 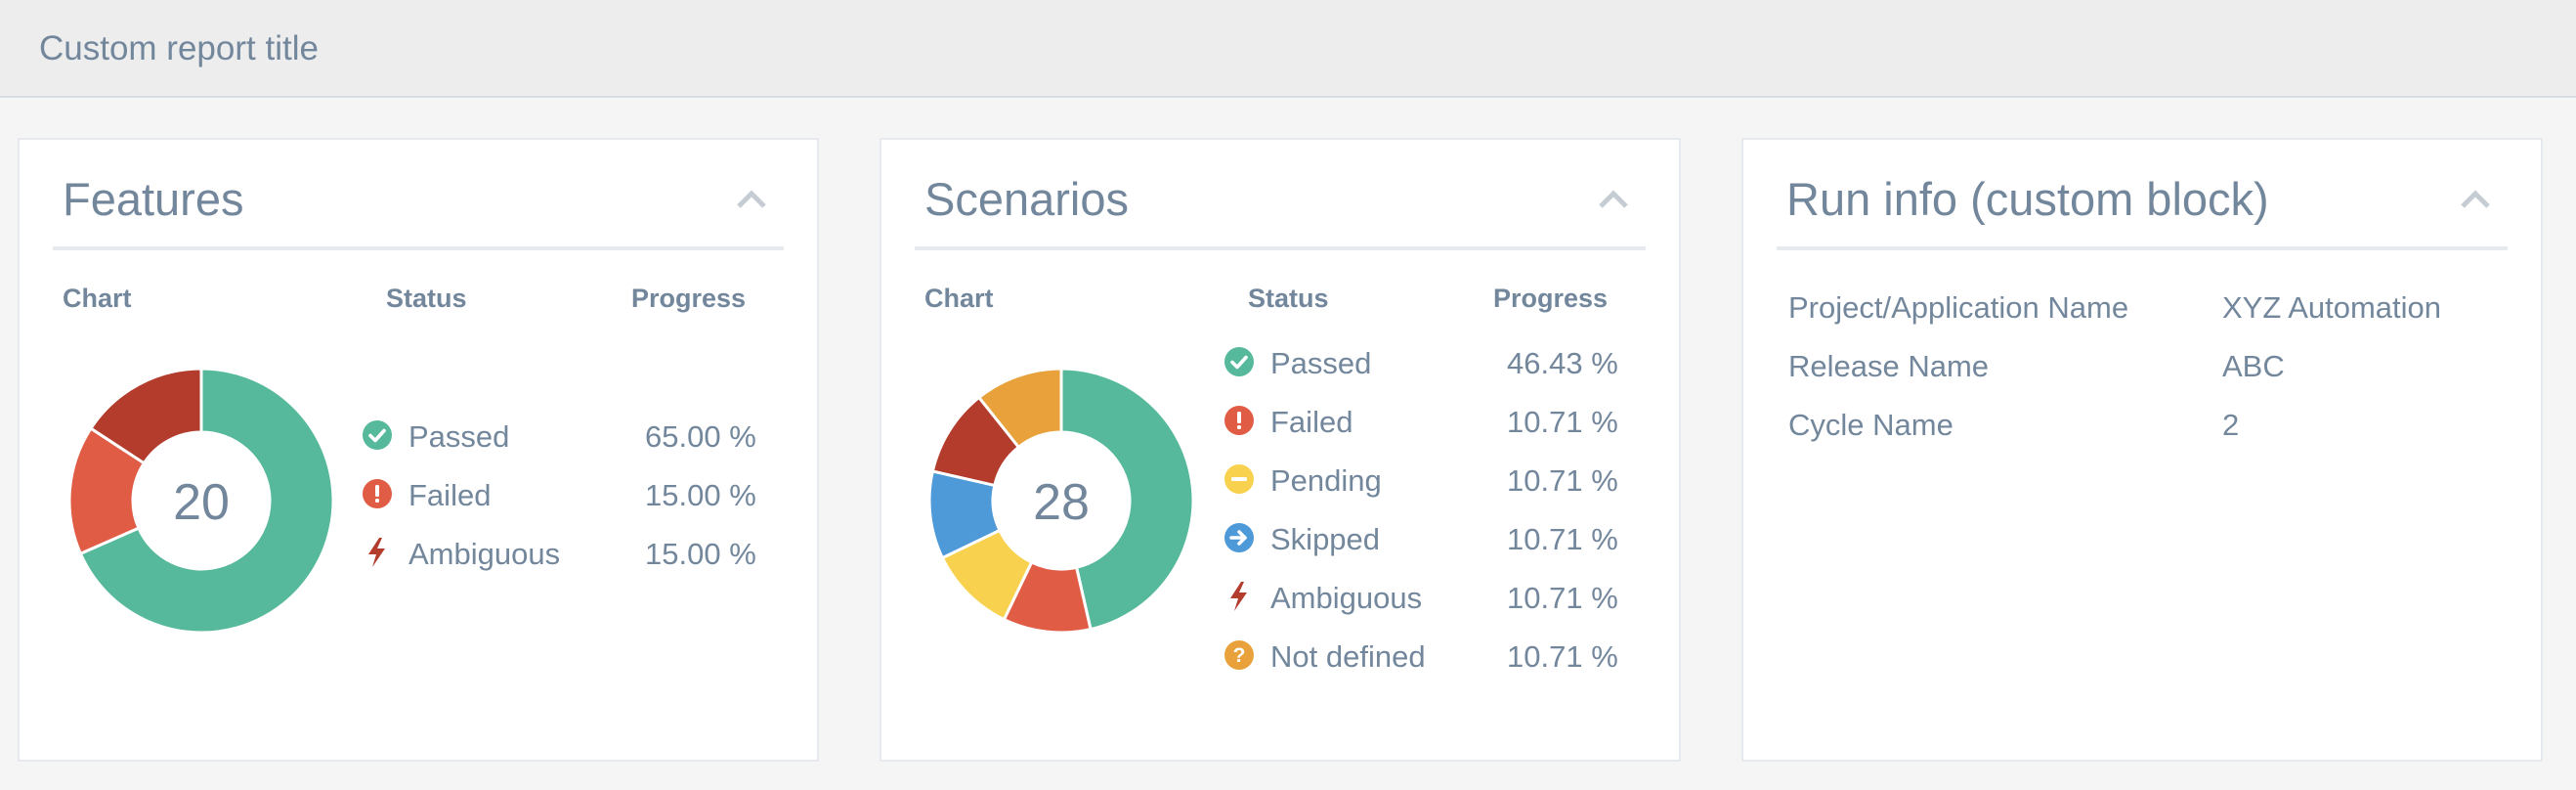 I want to click on status-row: Passed 65.00 %, so click(x=577, y=438).